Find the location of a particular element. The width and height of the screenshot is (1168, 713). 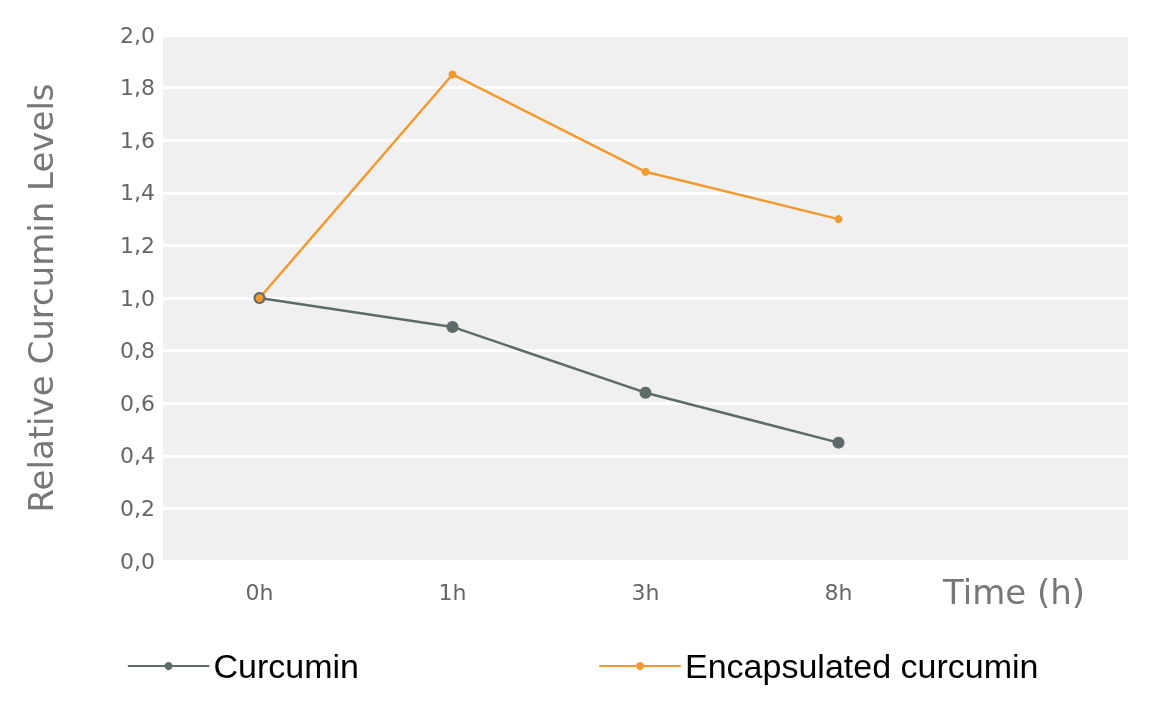

x-tick-label: 8h is located at coordinates (838, 592).